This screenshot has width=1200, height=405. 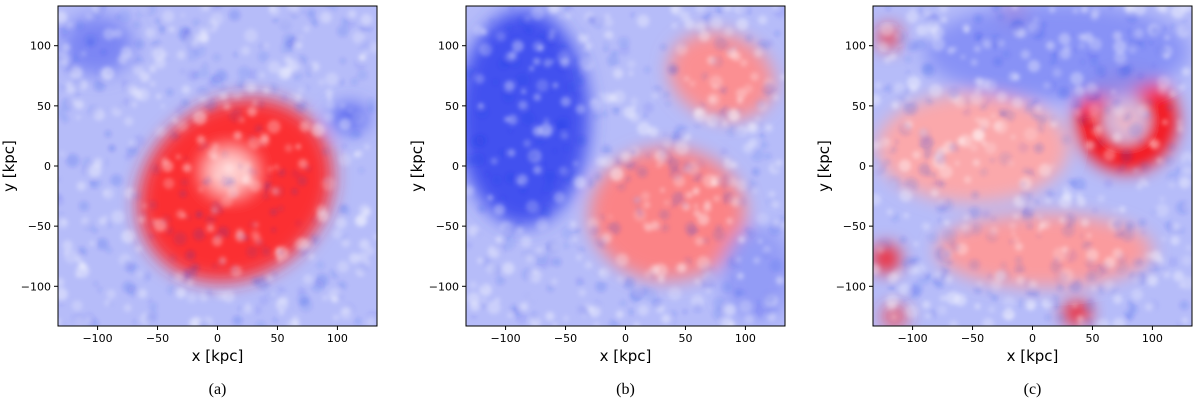 What do you see at coordinates (625, 389) in the screenshot?
I see `panel-caption: (b)` at bounding box center [625, 389].